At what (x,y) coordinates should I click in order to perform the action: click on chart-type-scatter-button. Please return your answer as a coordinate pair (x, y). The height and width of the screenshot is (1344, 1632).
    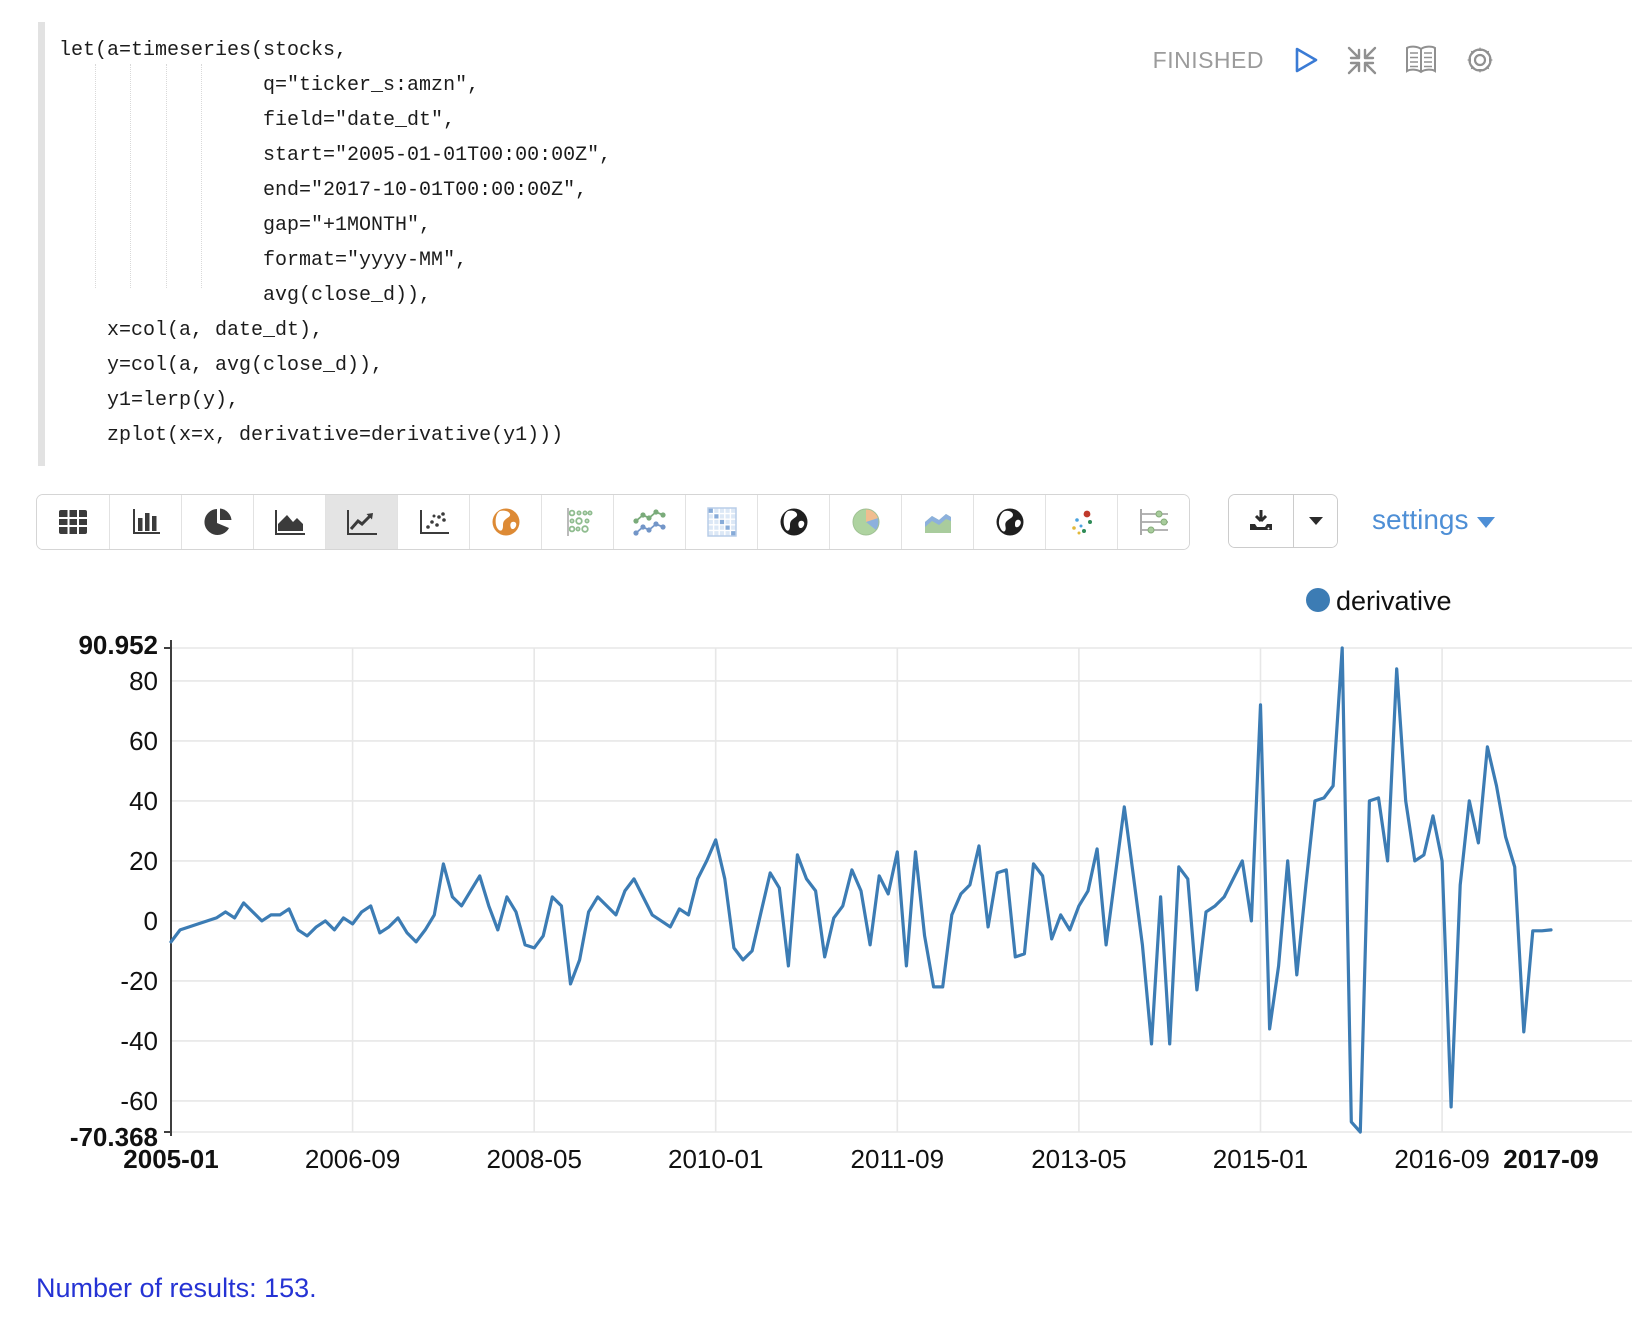
    Looking at the image, I should click on (433, 522).